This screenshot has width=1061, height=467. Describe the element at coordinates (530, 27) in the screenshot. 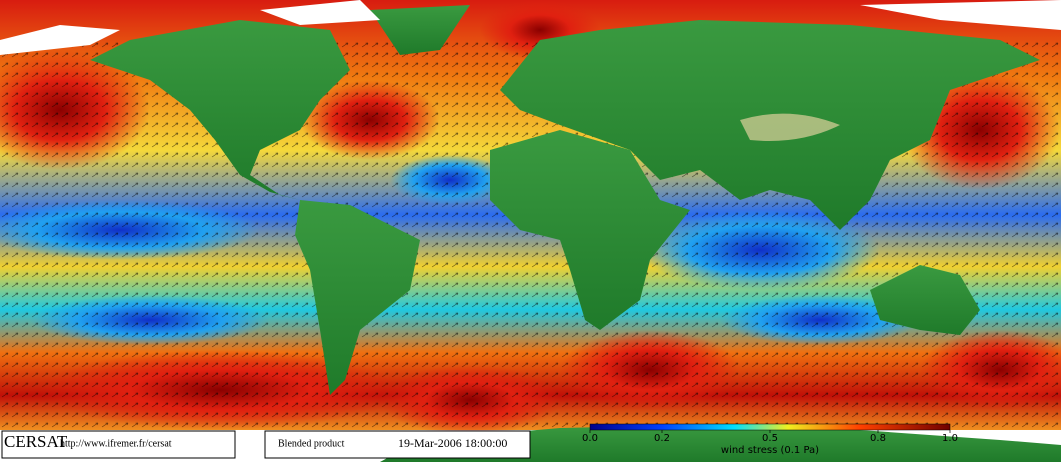

I see `ice` at that location.